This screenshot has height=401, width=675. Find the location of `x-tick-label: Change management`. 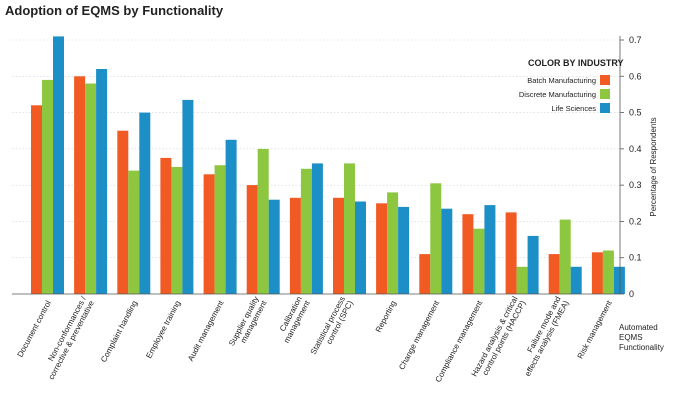

x-tick-label: Change management is located at coordinates (419, 334).